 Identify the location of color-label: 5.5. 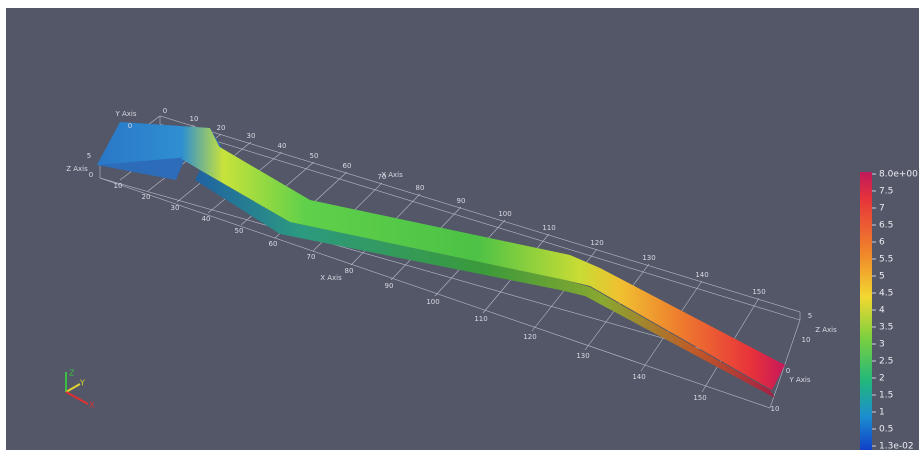
(886, 260).